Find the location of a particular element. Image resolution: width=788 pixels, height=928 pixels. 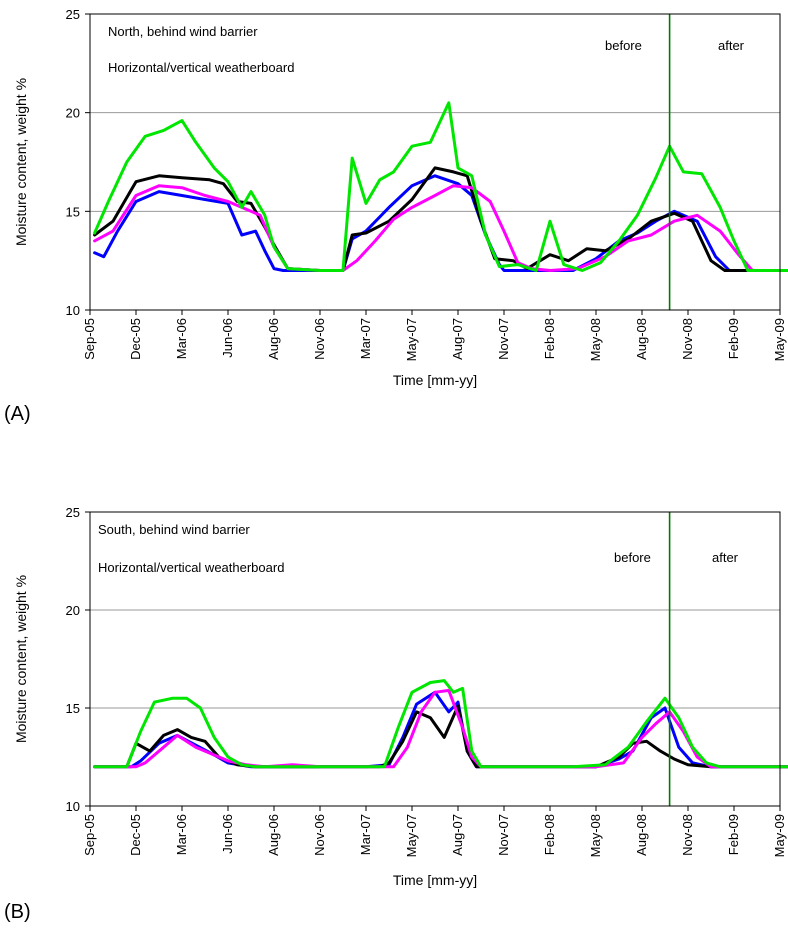

panel-label: (A) is located at coordinates (17, 414).